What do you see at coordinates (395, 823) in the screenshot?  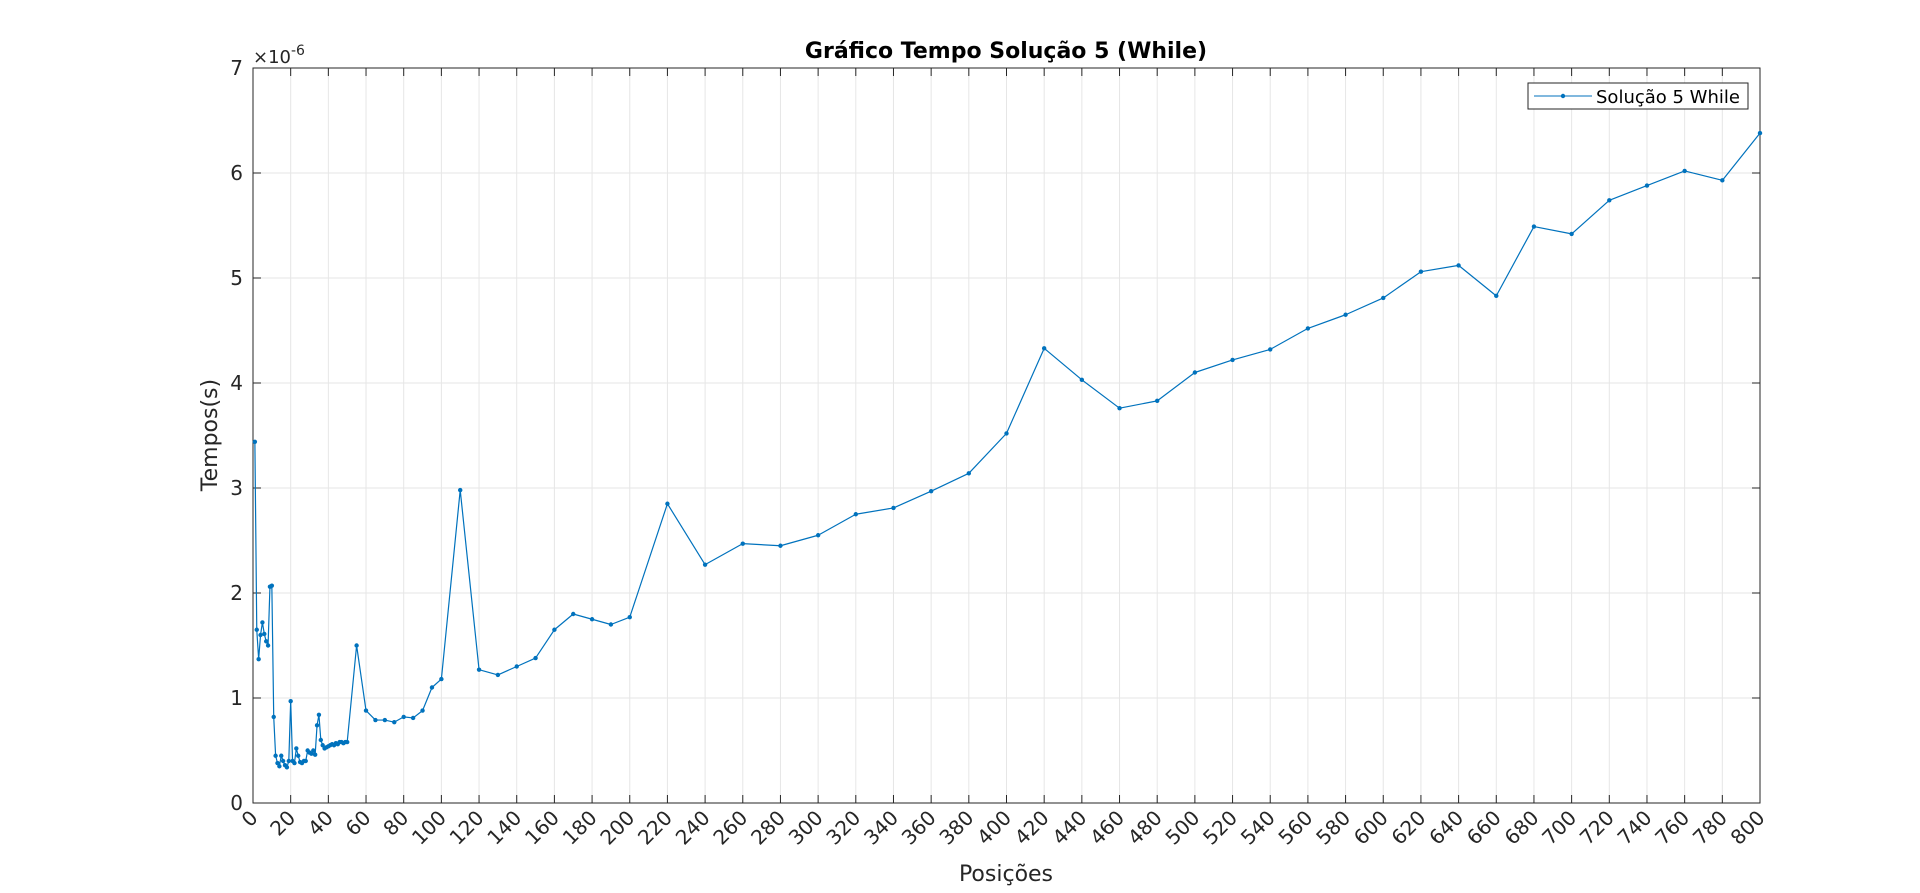 I see `x-tick-label: 80` at bounding box center [395, 823].